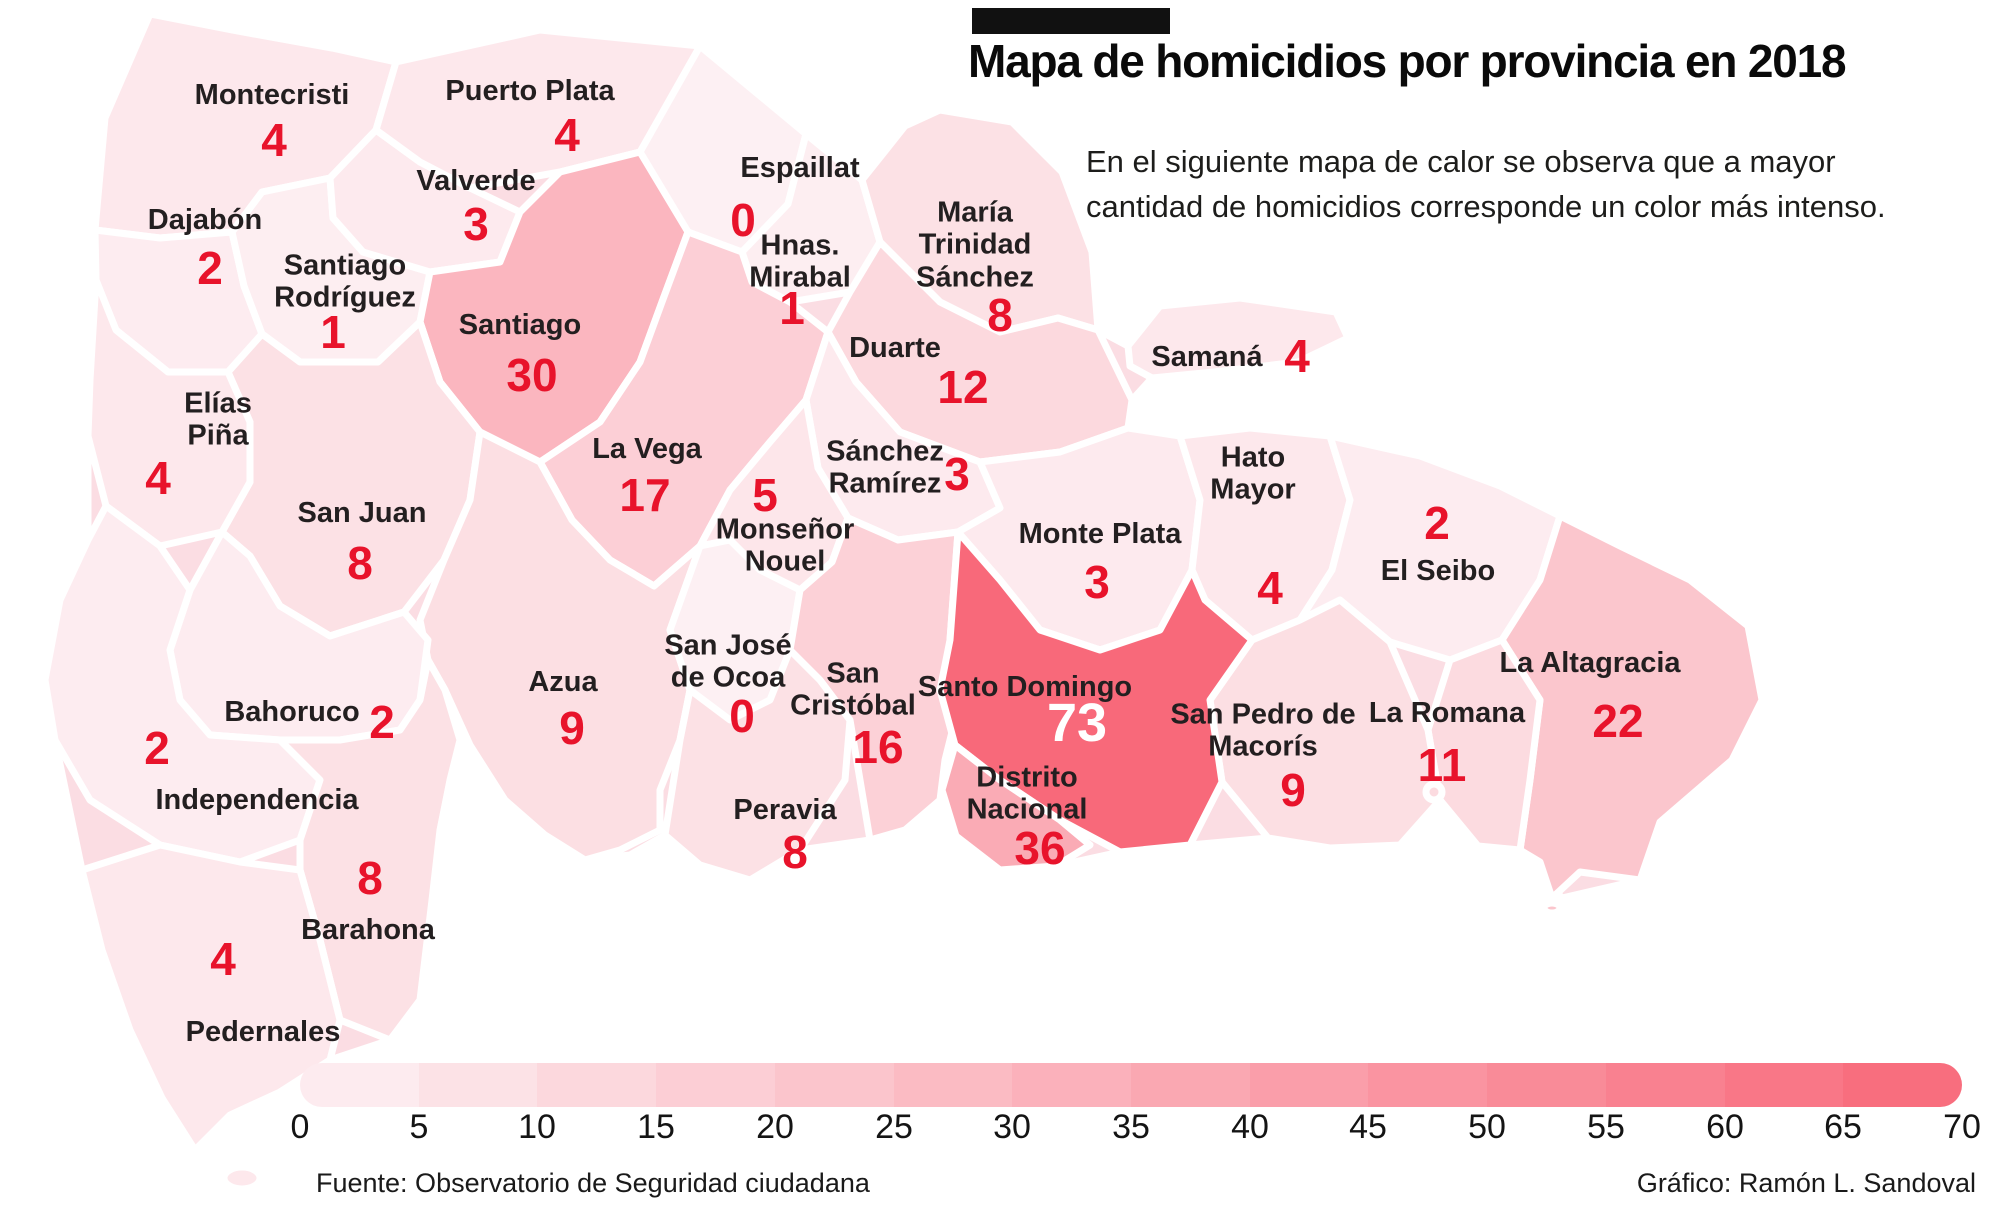 This screenshot has height=1215, width=2000. I want to click on province-value-santiago-rodriguez: 1, so click(333, 332).